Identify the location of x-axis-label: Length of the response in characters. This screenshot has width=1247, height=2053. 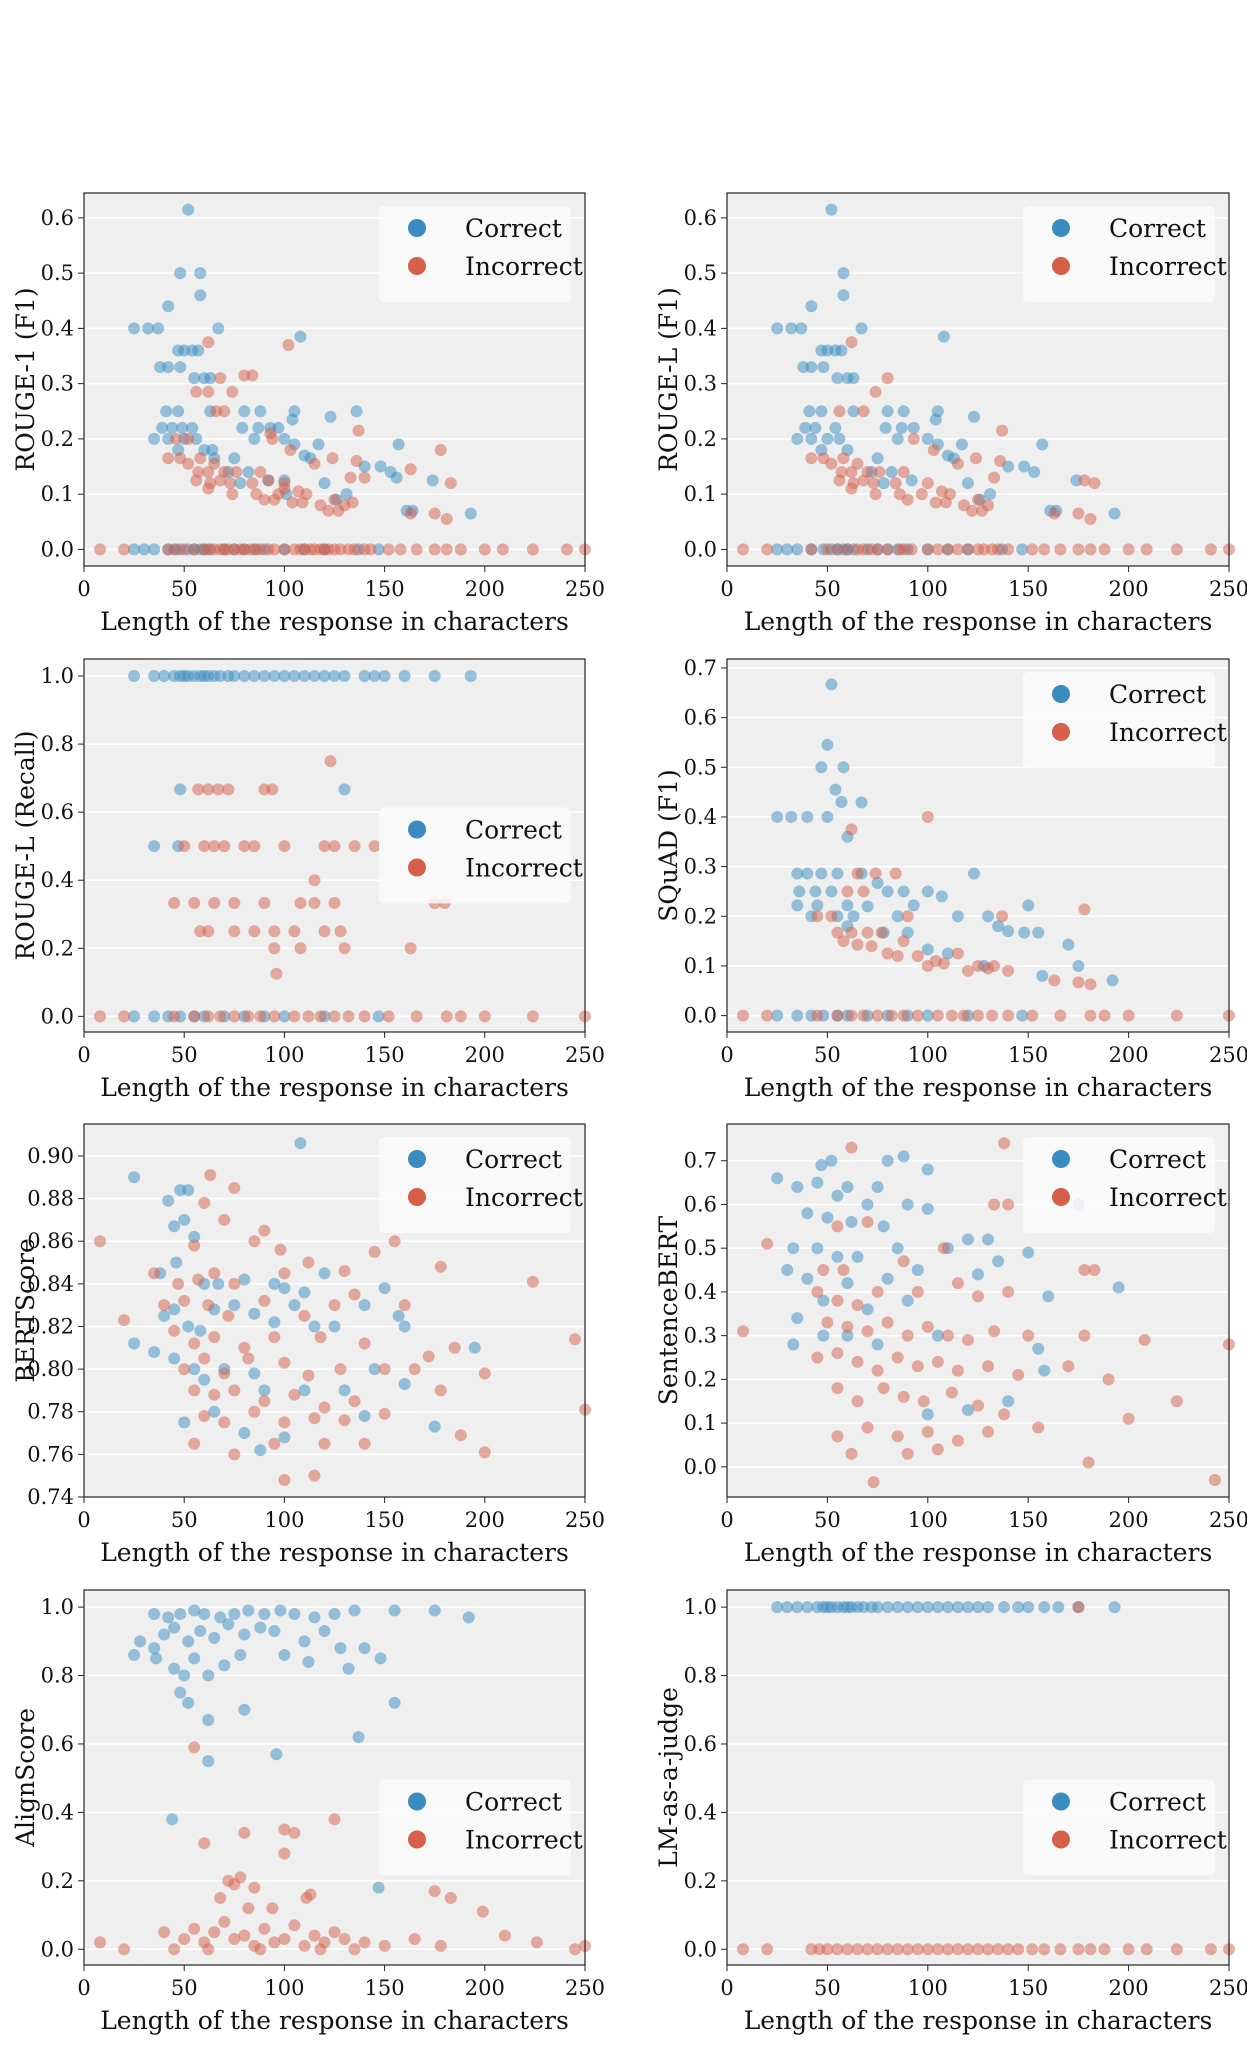
(334, 1087).